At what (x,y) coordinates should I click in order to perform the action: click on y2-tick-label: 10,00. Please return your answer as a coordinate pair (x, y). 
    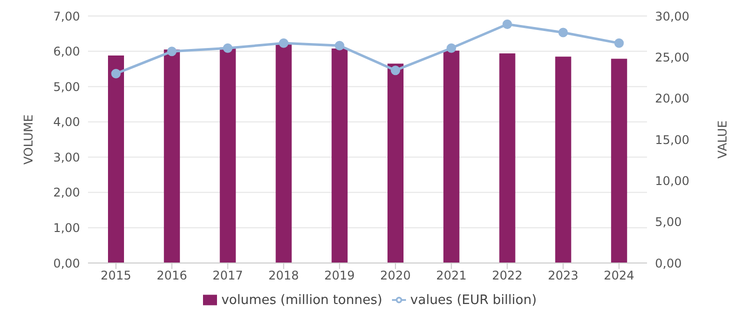
    Looking at the image, I should click on (672, 181).